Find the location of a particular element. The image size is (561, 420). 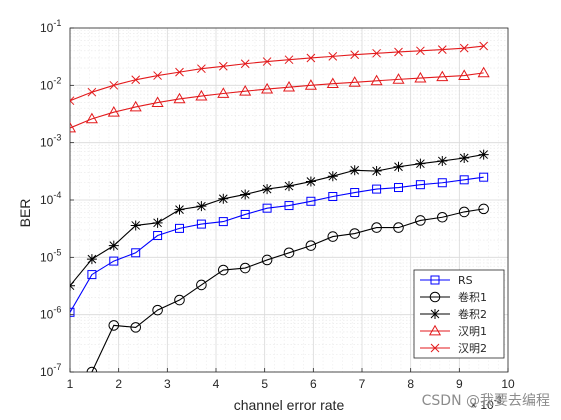

y-tick-label: 10⁻⁷ is located at coordinates (50, 370).